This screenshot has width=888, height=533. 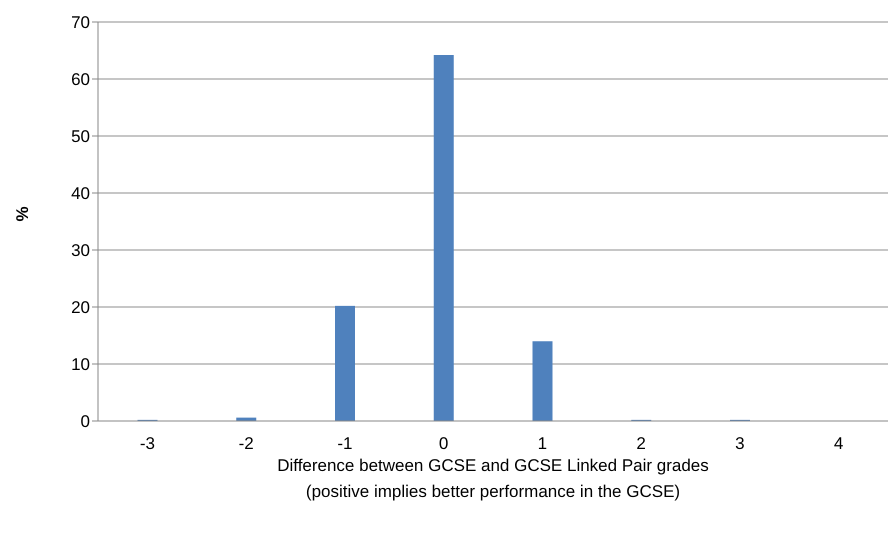 What do you see at coordinates (641, 444) in the screenshot?
I see `x-tick-label: 2` at bounding box center [641, 444].